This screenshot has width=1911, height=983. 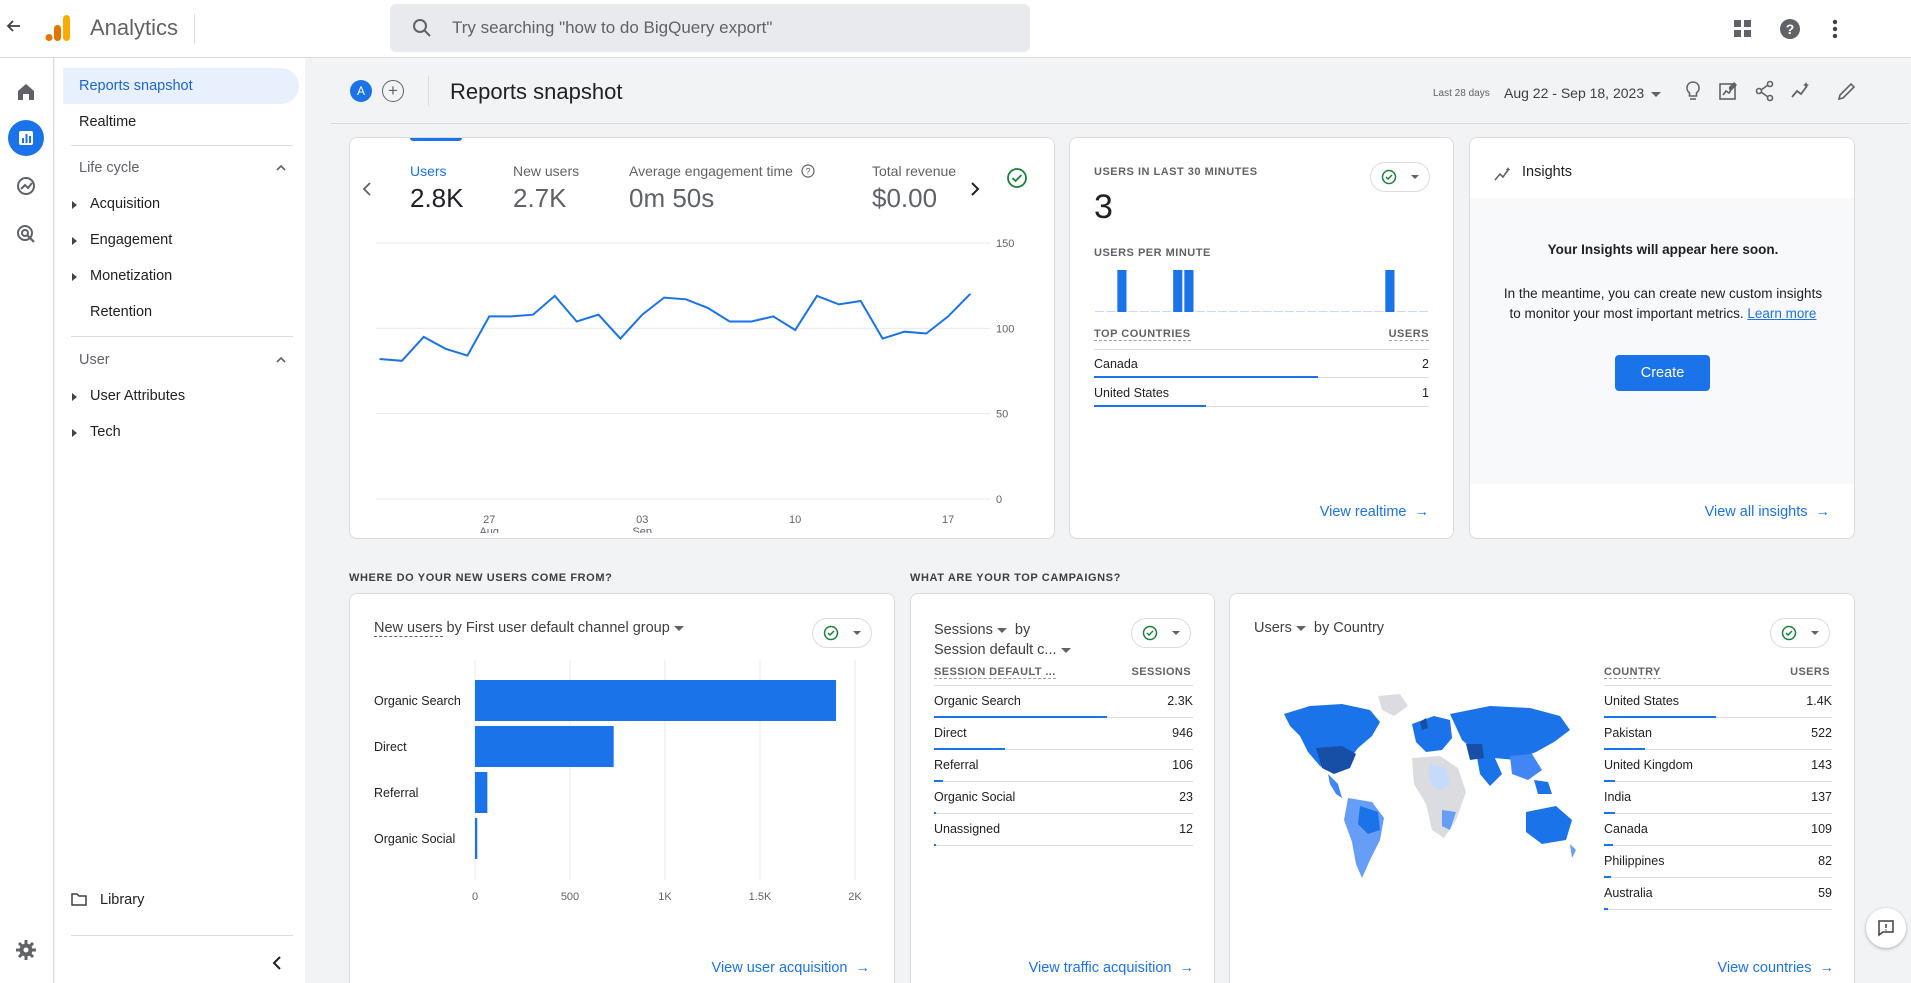 I want to click on table-row: Direct 946, so click(x=1063, y=734).